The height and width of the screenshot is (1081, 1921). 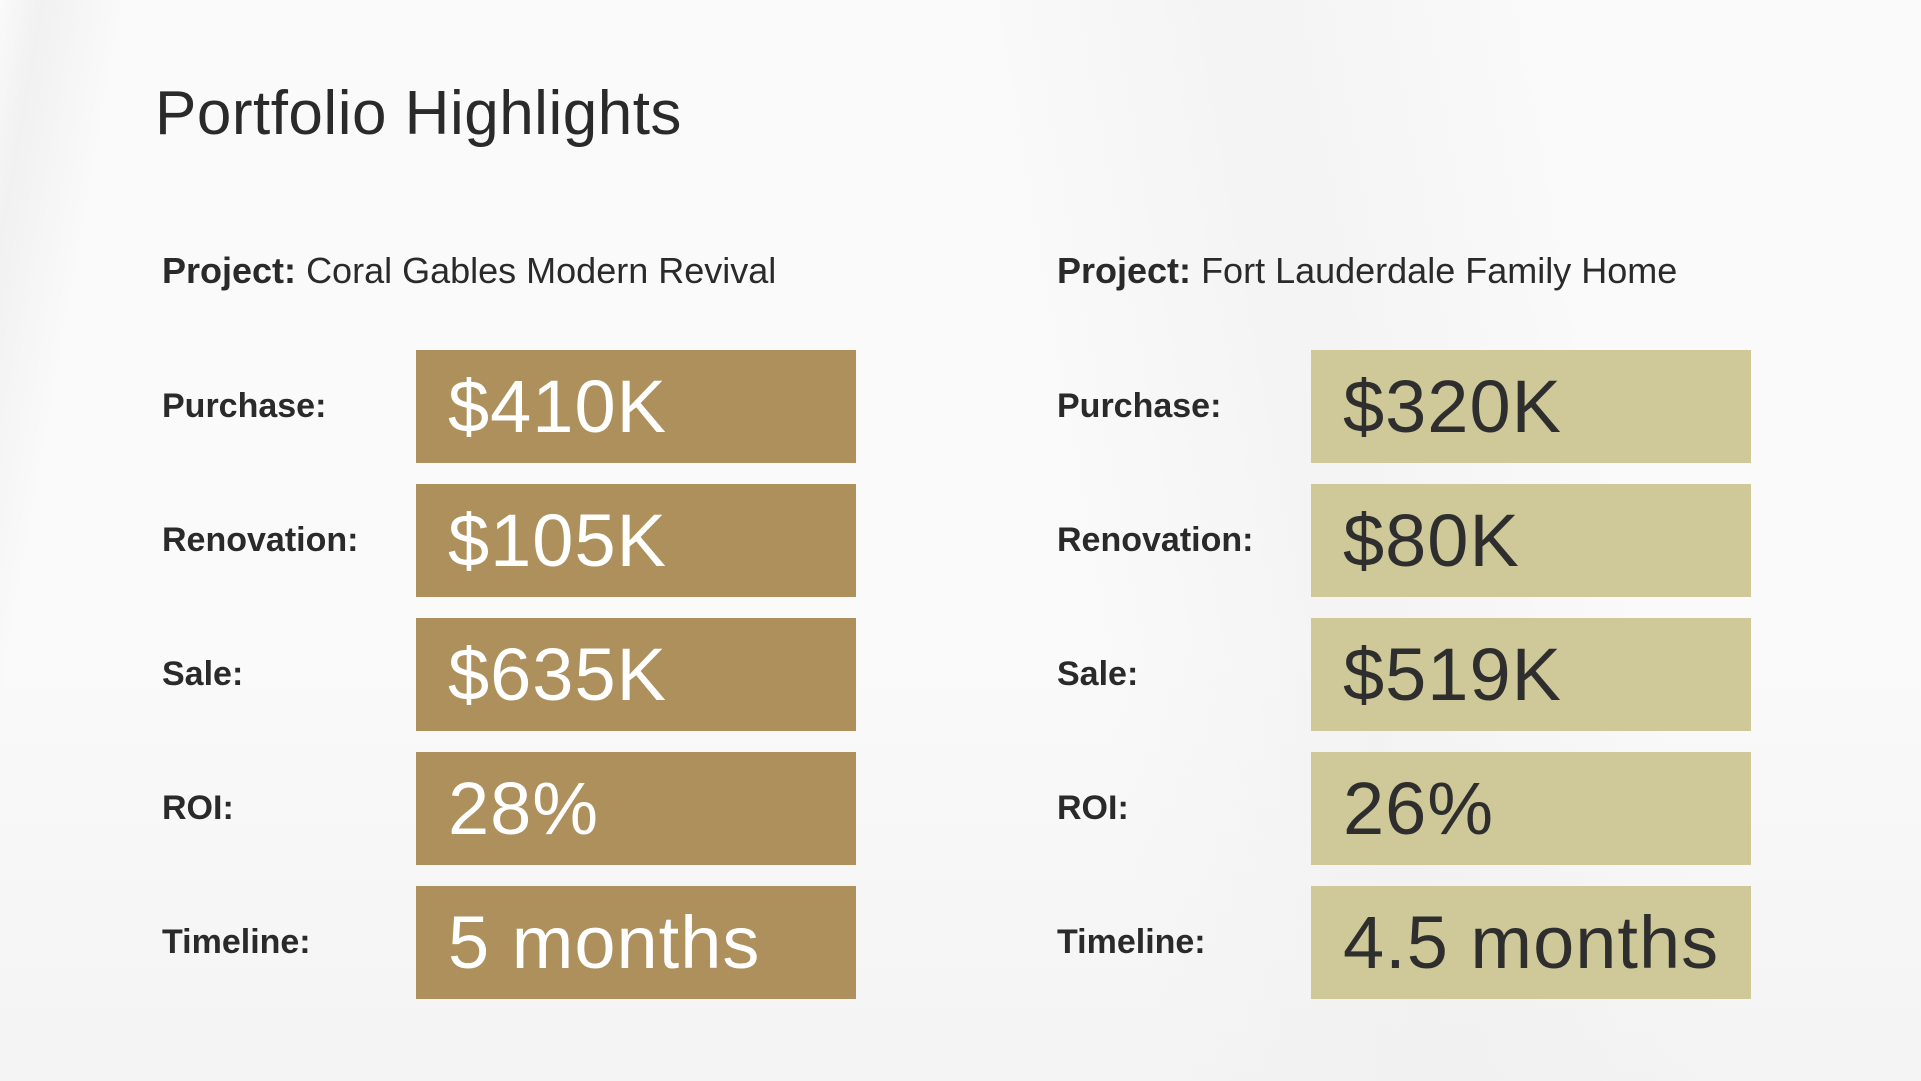 What do you see at coordinates (1531, 942) in the screenshot?
I see `metric-value: 4.5 months` at bounding box center [1531, 942].